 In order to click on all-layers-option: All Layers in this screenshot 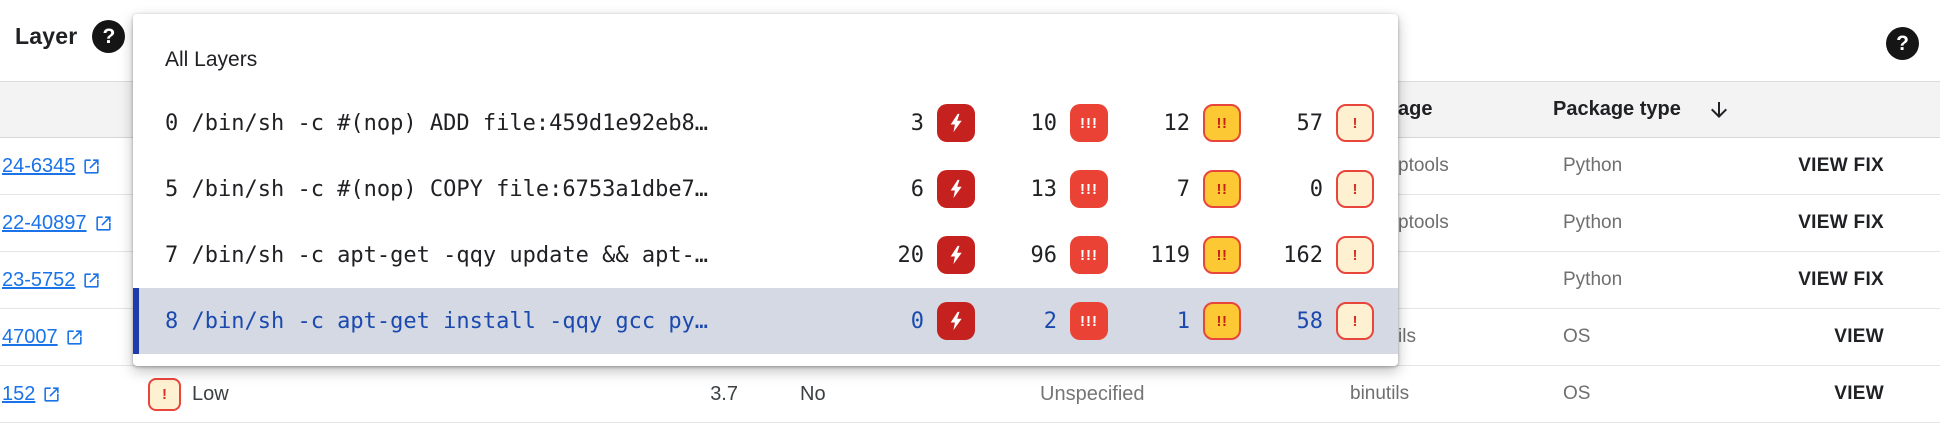, I will do `click(211, 59)`.